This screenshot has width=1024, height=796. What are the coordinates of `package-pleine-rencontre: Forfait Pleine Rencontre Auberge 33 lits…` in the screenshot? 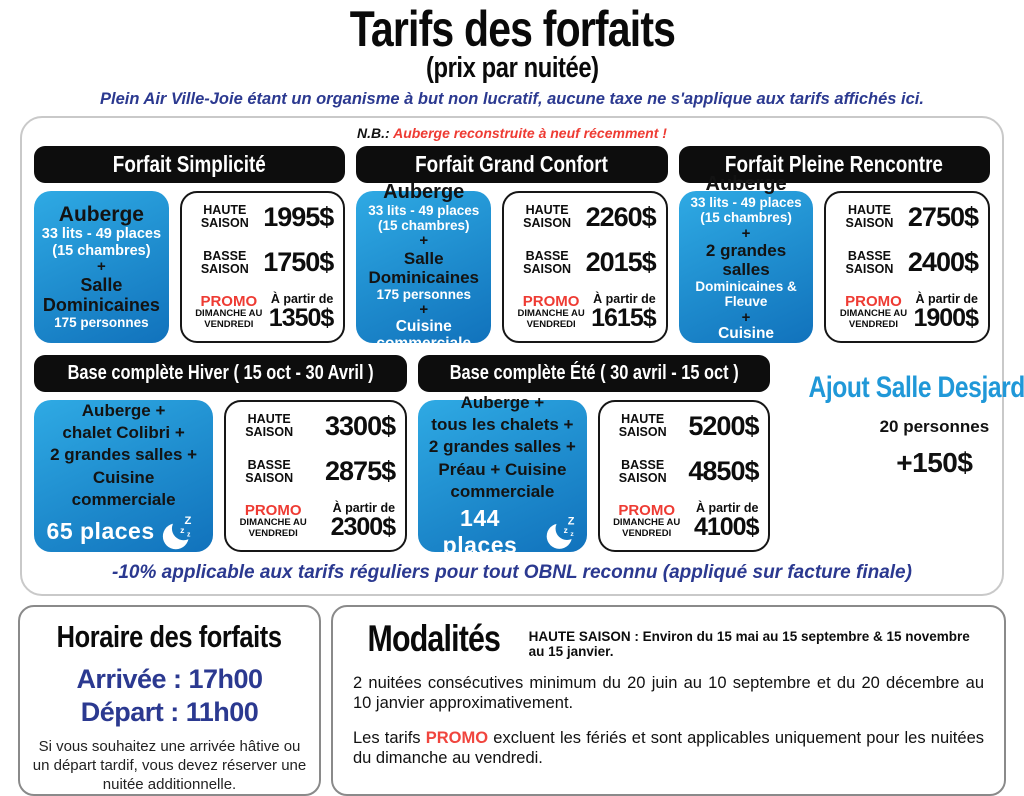 It's located at (834, 252).